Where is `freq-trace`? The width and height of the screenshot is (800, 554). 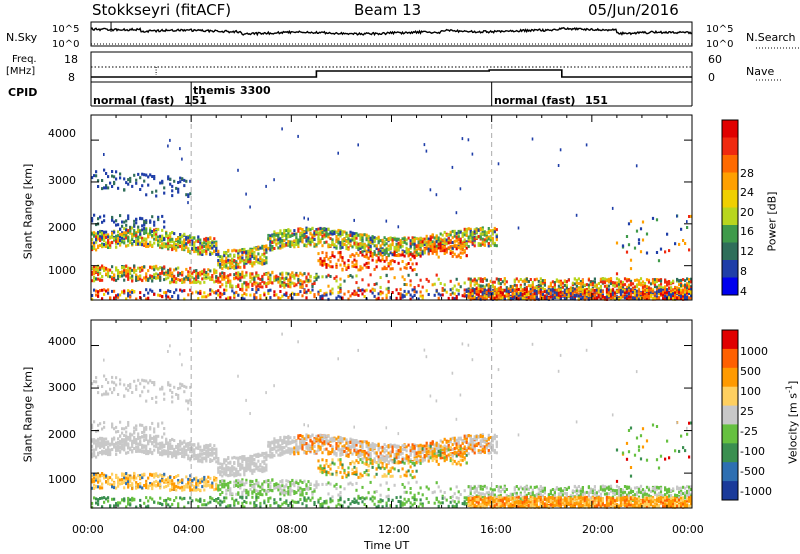 freq-trace is located at coordinates (391, 73).